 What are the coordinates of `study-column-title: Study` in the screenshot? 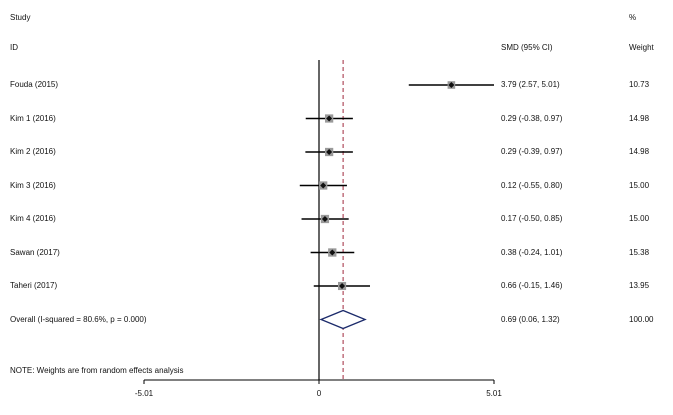 It's located at (20, 17).